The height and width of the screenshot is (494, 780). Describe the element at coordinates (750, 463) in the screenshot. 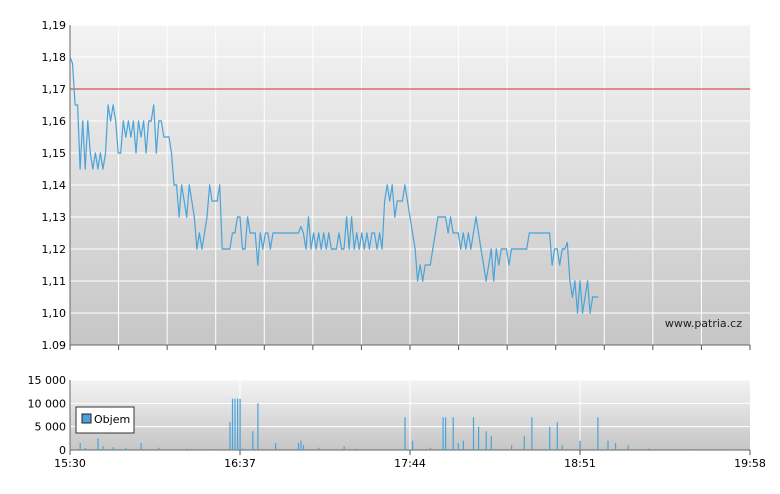

I see `x-tick-label: 19:58` at that location.